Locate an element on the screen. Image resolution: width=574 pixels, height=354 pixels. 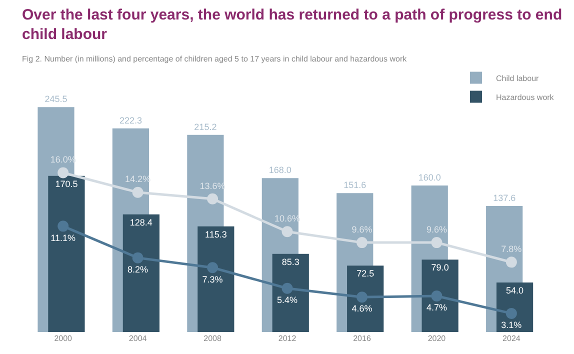
data-label: 128.4 is located at coordinates (141, 222).